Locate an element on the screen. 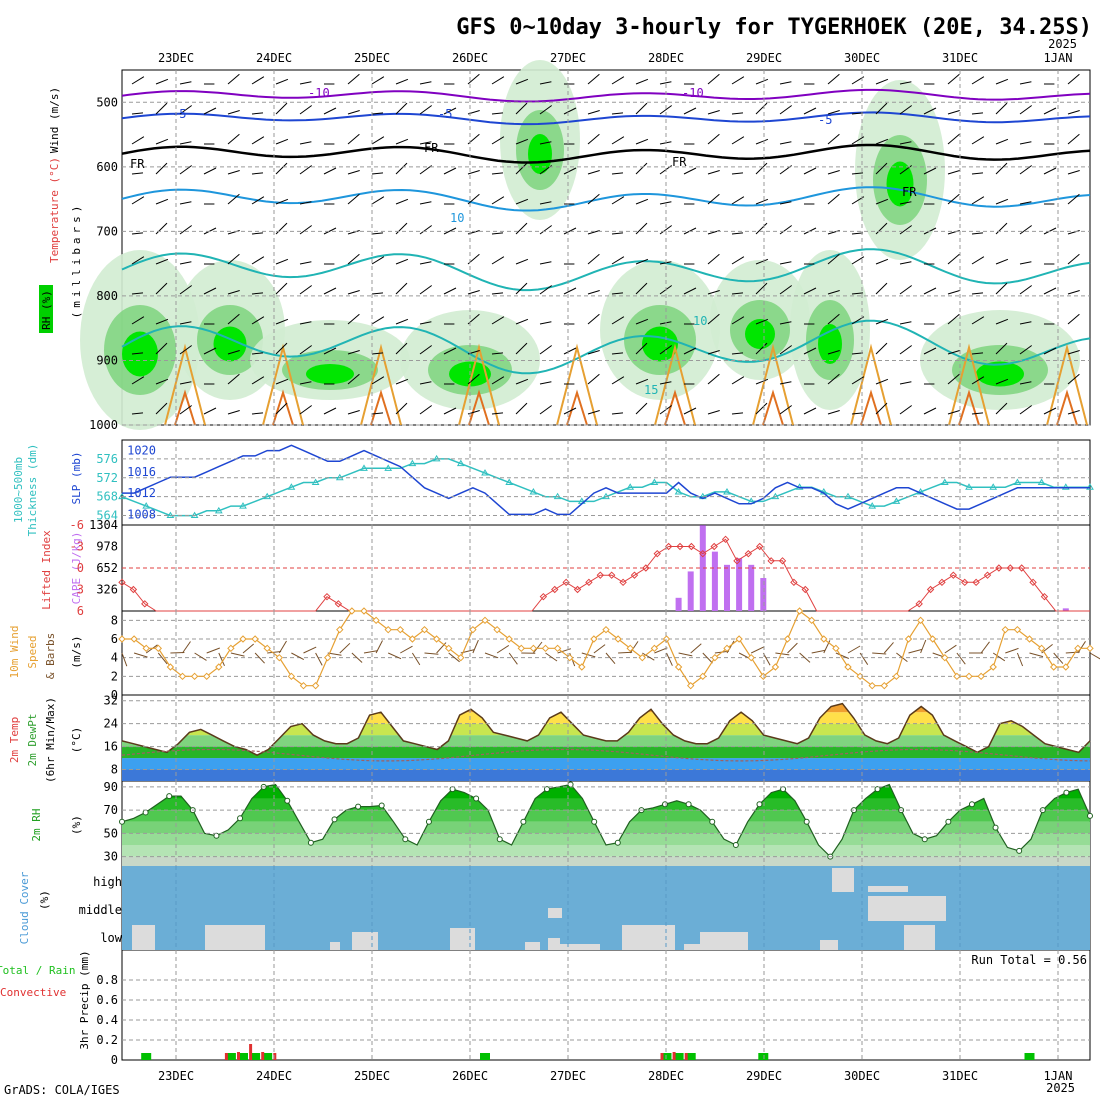  run-total: Run Total = 0.56 is located at coordinates (1029, 960).